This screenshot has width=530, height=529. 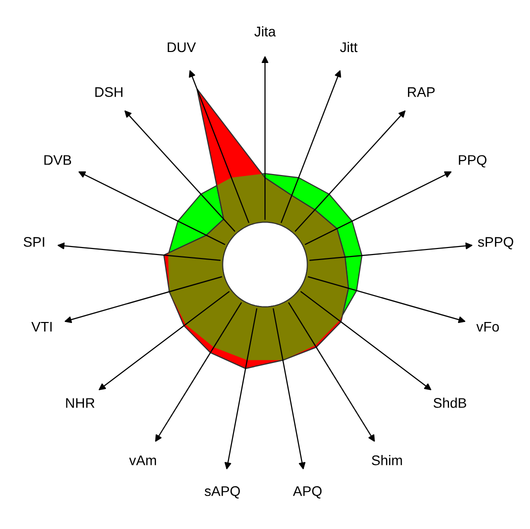 What do you see at coordinates (222, 492) in the screenshot?
I see `spoke-label: sAPQ` at bounding box center [222, 492].